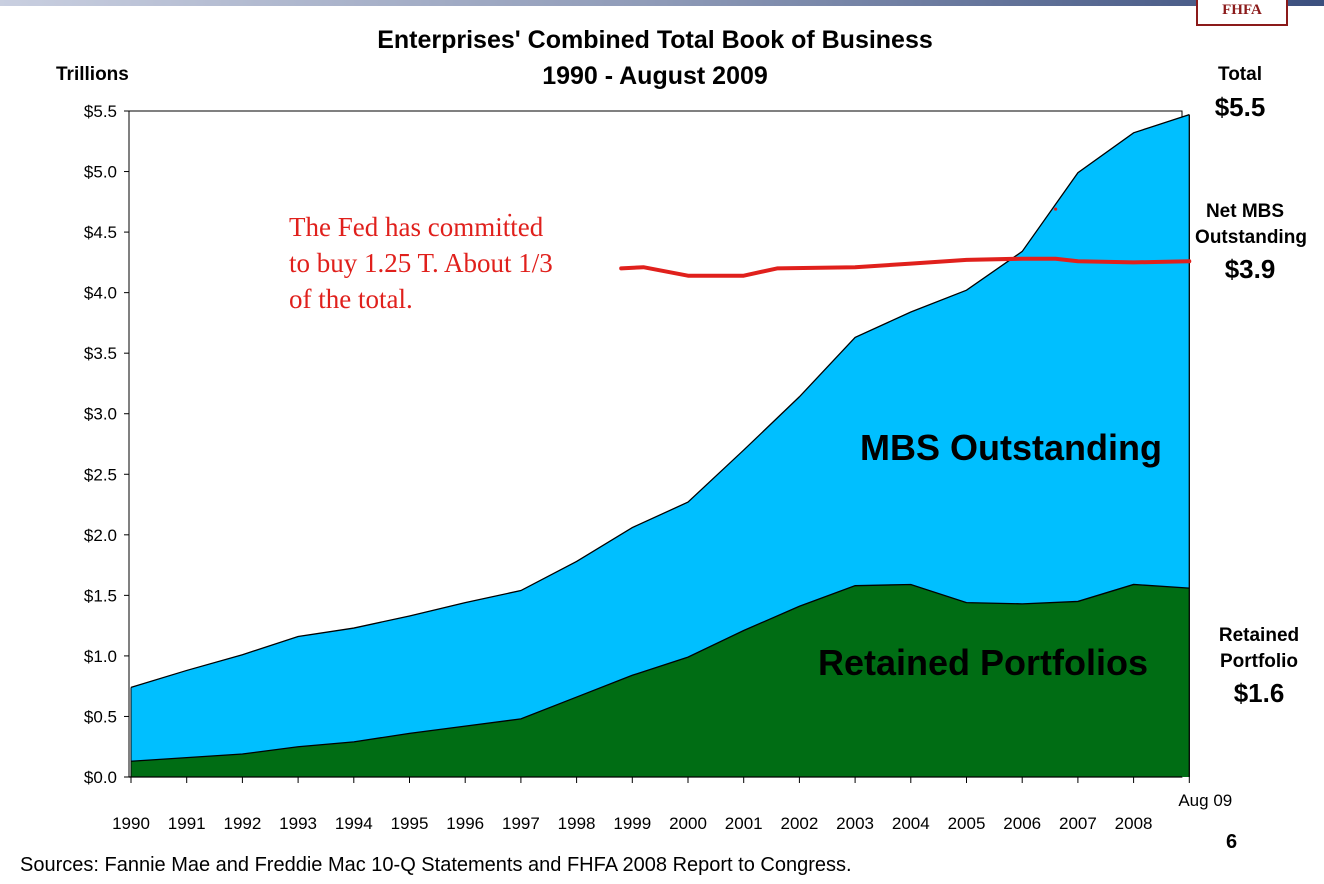  Describe the element at coordinates (100, 535) in the screenshot. I see `y-tick-label: $2.0` at that location.